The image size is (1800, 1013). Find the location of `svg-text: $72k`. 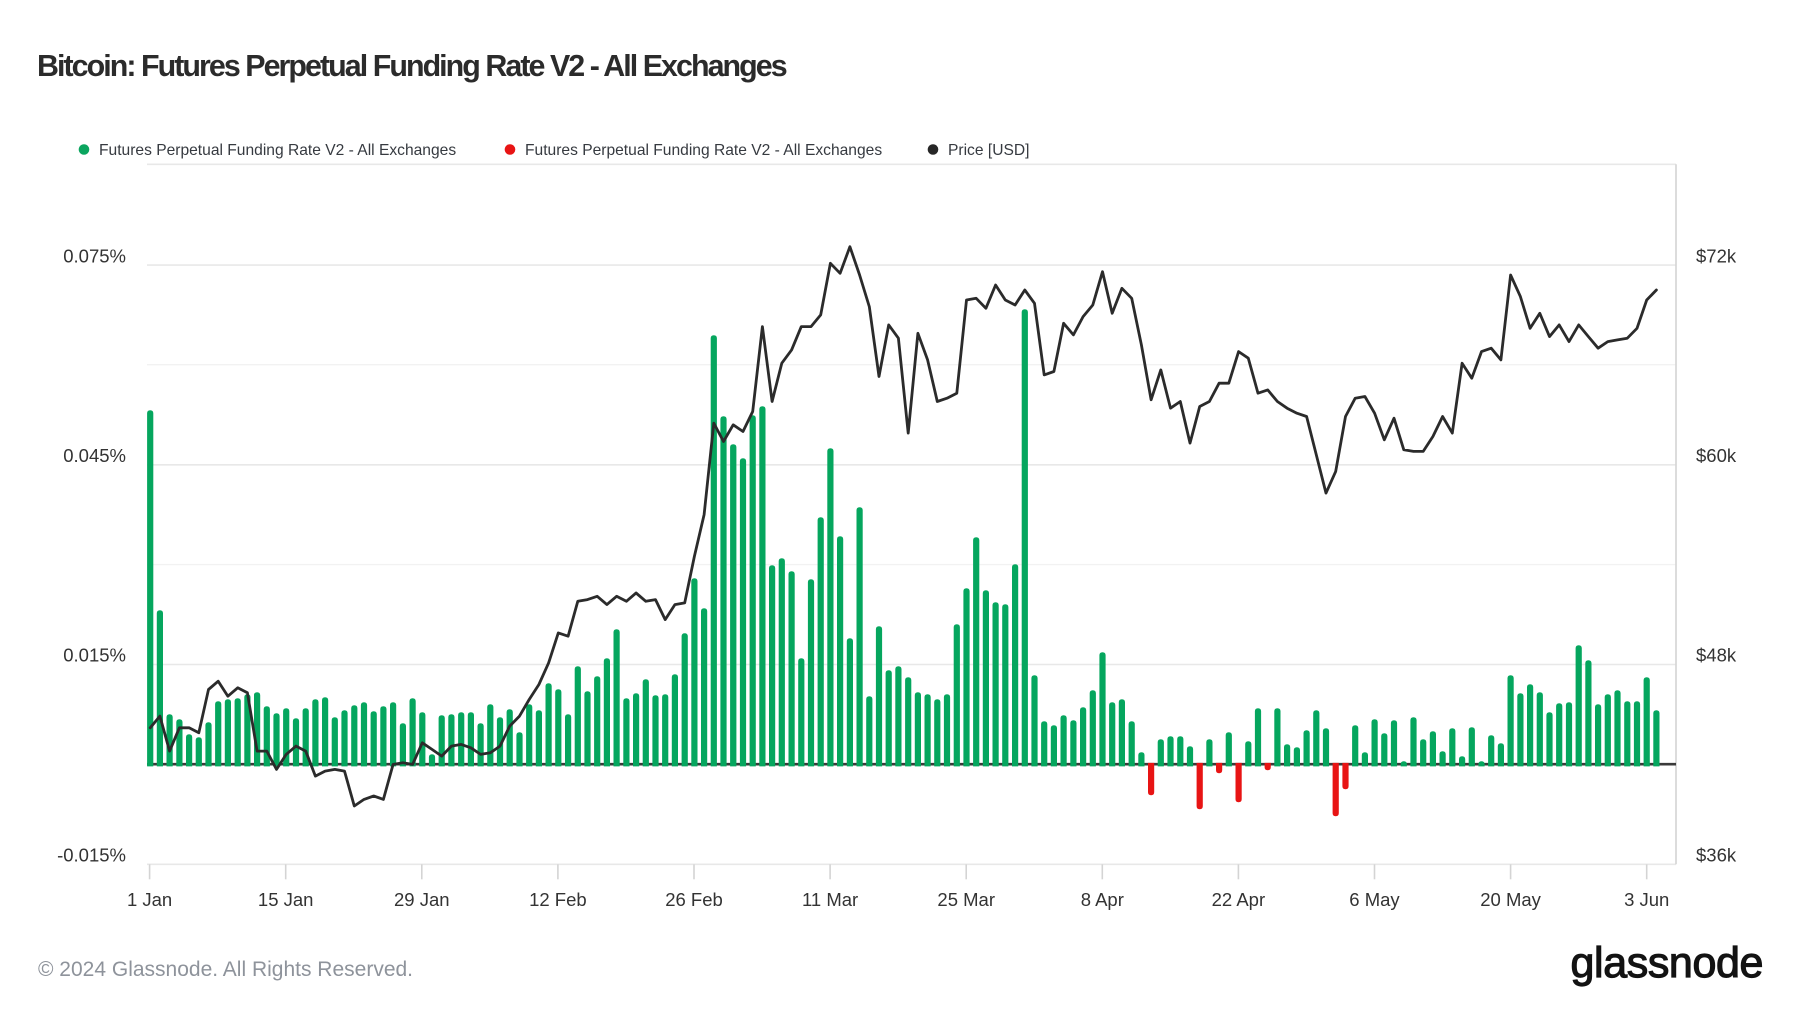

svg-text: $72k is located at coordinates (1716, 255).